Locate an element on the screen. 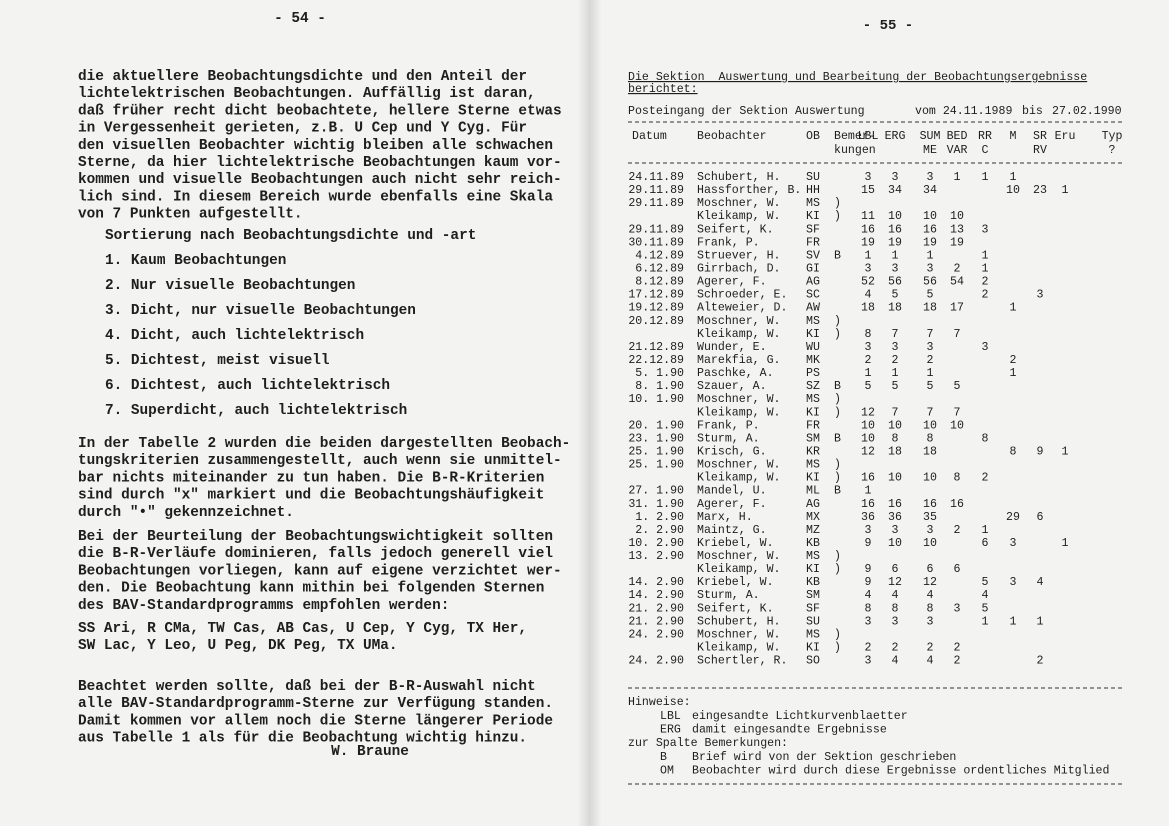 This screenshot has height=826, width=1169. column-header: SUM is located at coordinates (930, 136).